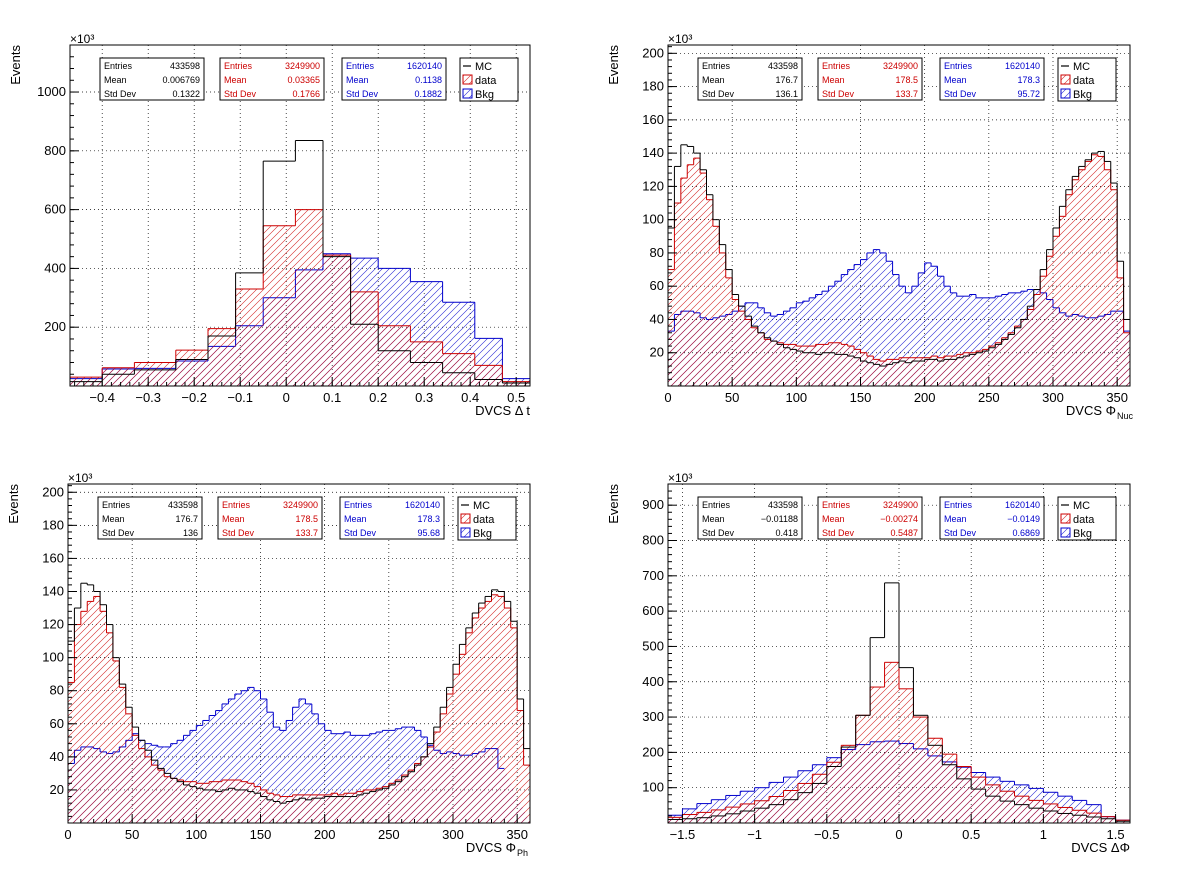 This screenshot has height=875, width=1198. Describe the element at coordinates (53, 524) in the screenshot. I see `y-tick-label: 180` at that location.